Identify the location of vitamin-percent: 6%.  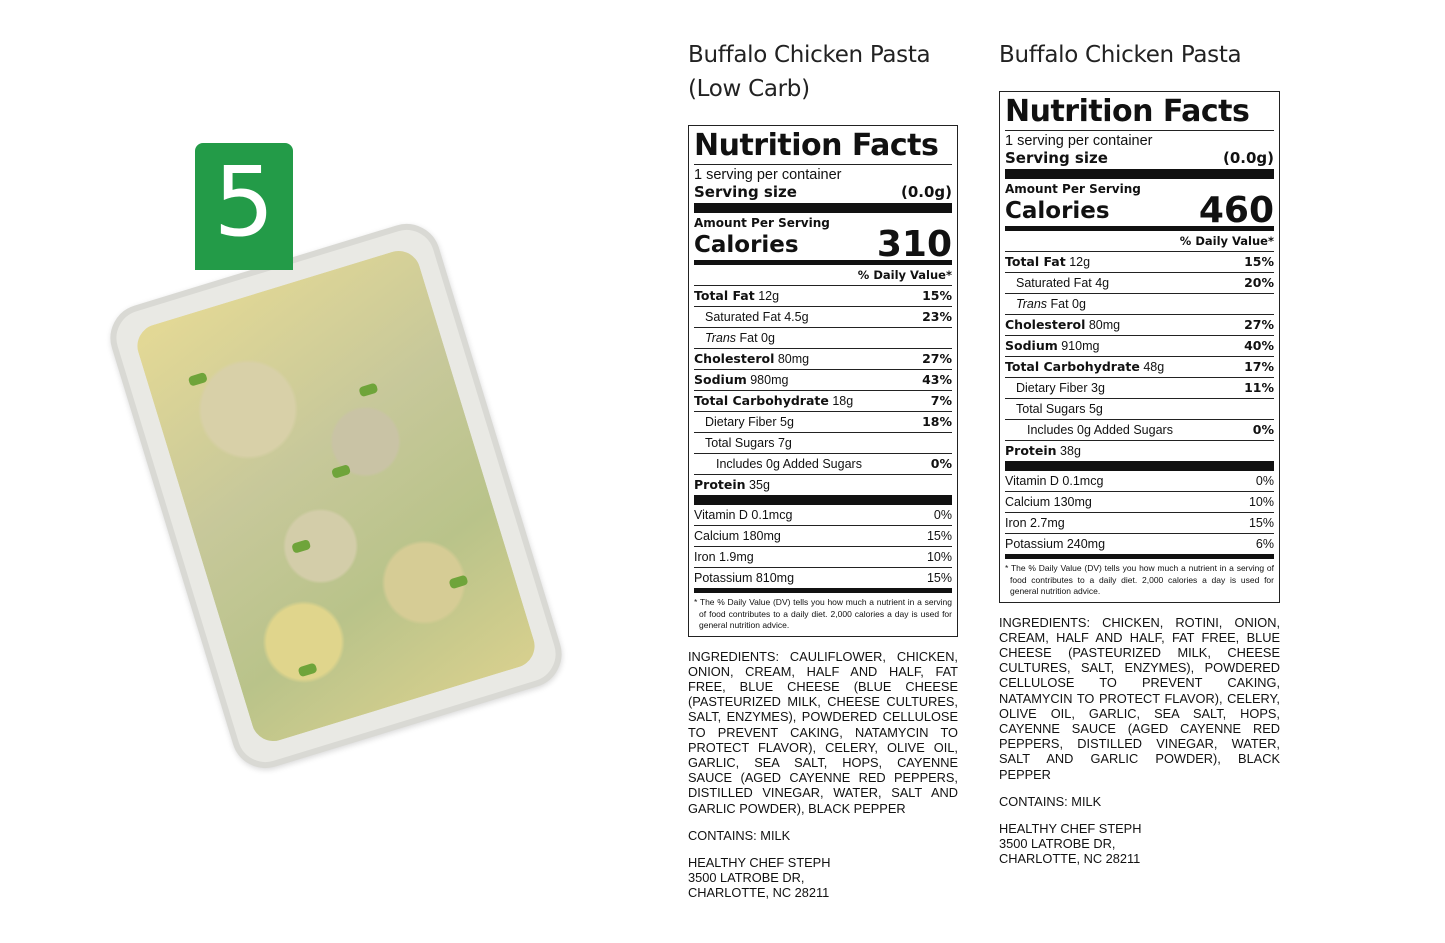
(1264, 544).